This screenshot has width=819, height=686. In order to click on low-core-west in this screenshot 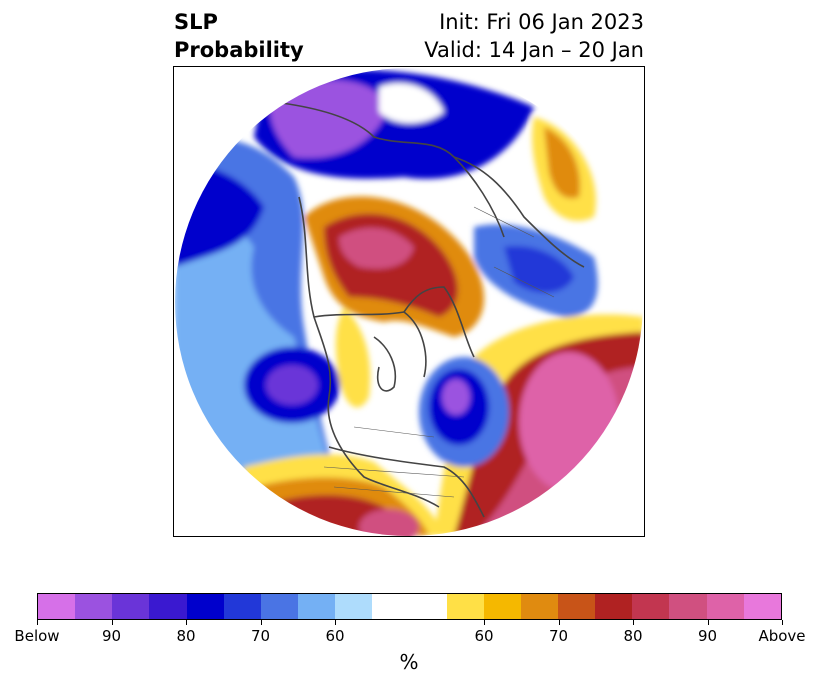, I will do `click(292, 385)`.